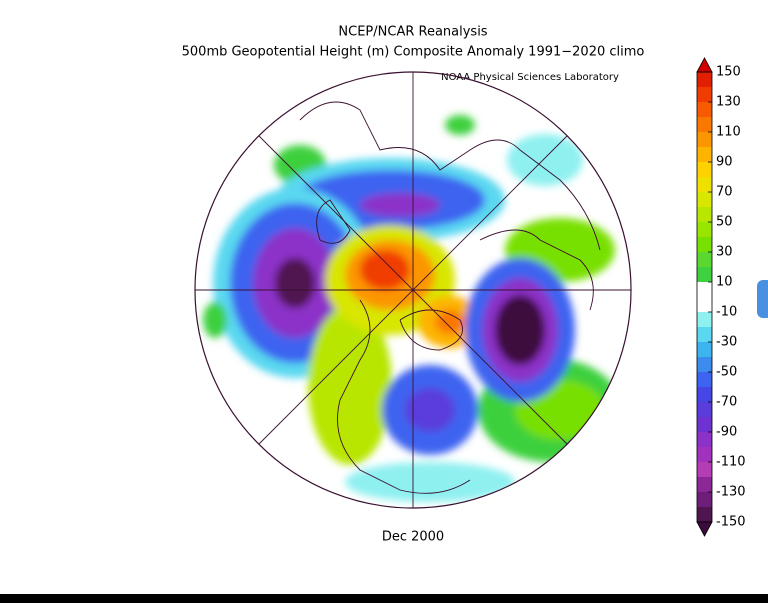 The height and width of the screenshot is (603, 768). Describe the element at coordinates (726, 372) in the screenshot. I see `colorbar-tick-label: -50` at that location.